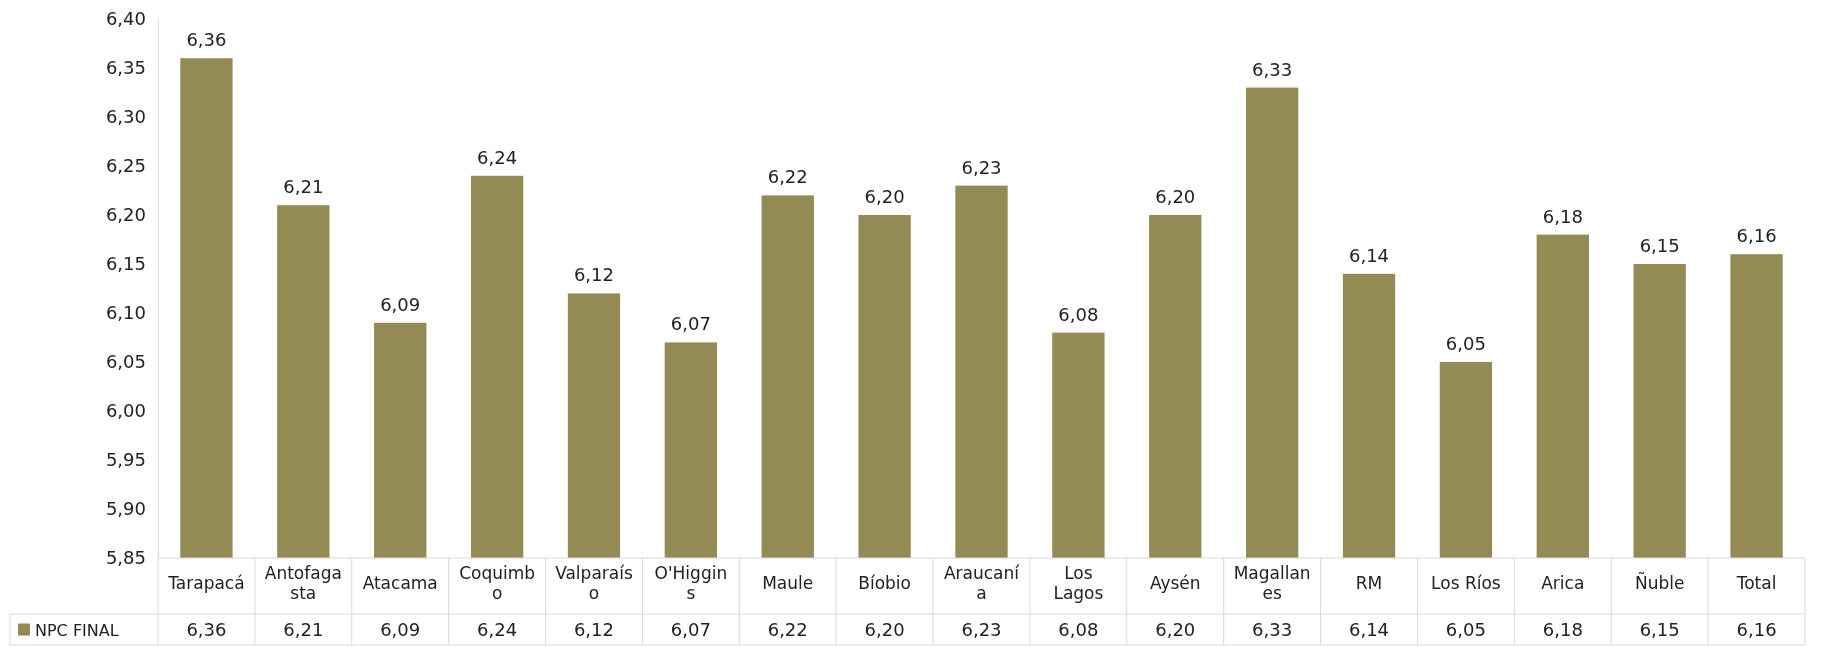 The image size is (1832, 647). Describe the element at coordinates (125, 68) in the screenshot. I see `y-tick-label: 6,35` at that location.